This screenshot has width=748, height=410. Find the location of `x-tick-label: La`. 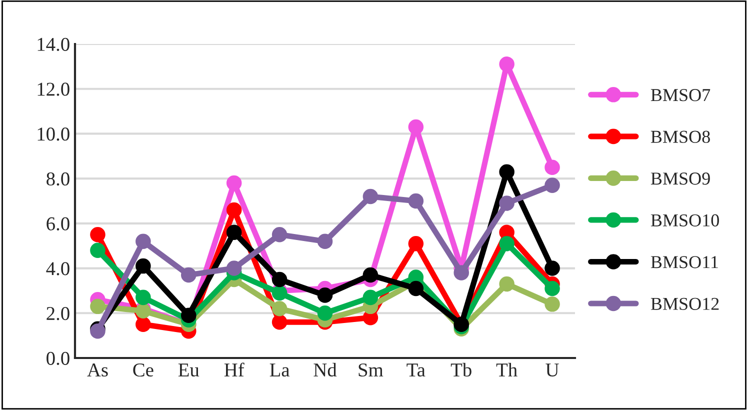

x-tick-label: La is located at coordinates (280, 370).